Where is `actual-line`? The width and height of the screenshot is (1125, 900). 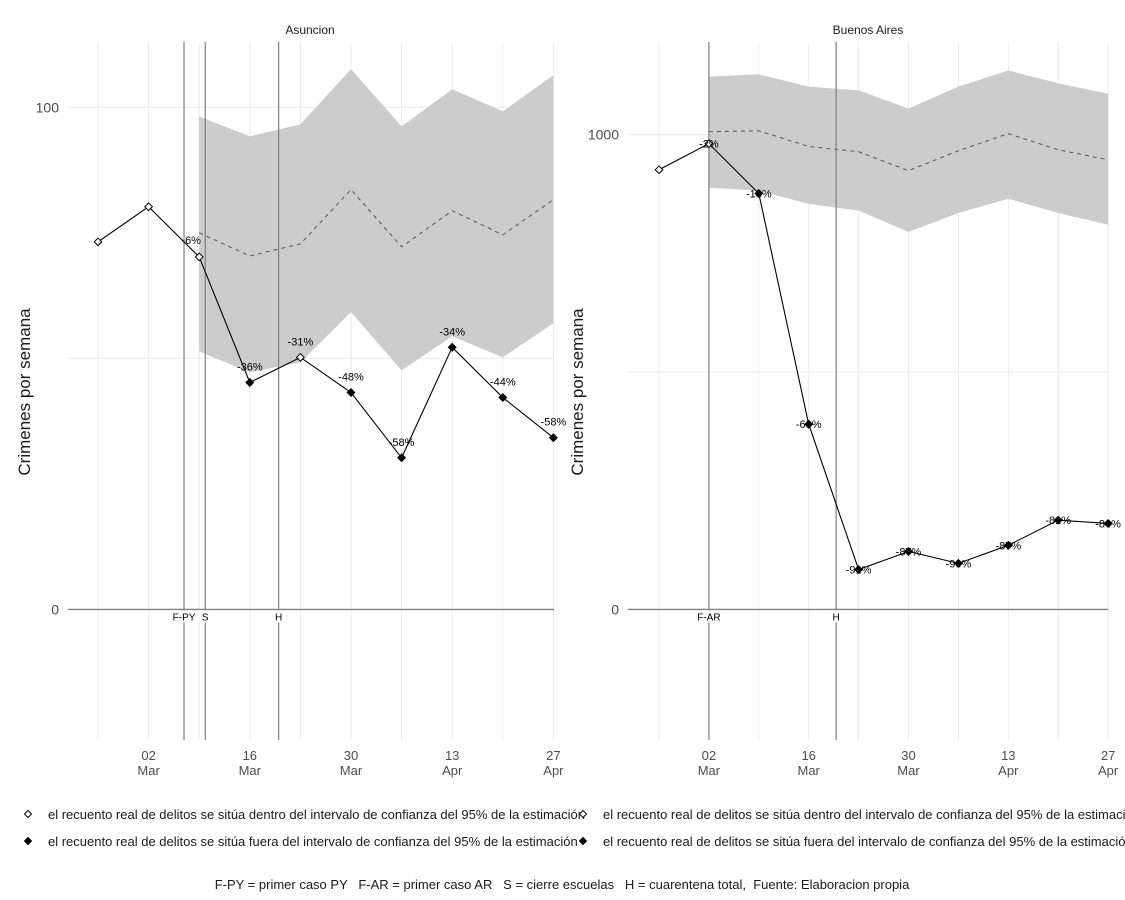
actual-line is located at coordinates (325, 332).